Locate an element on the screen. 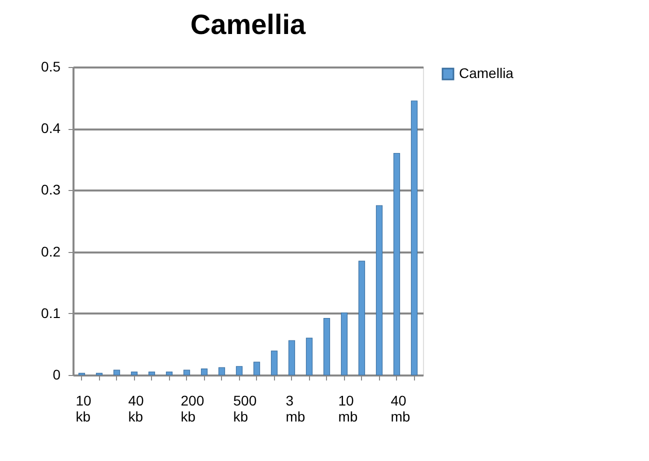  y-tick-label: 0 is located at coordinates (56, 374).